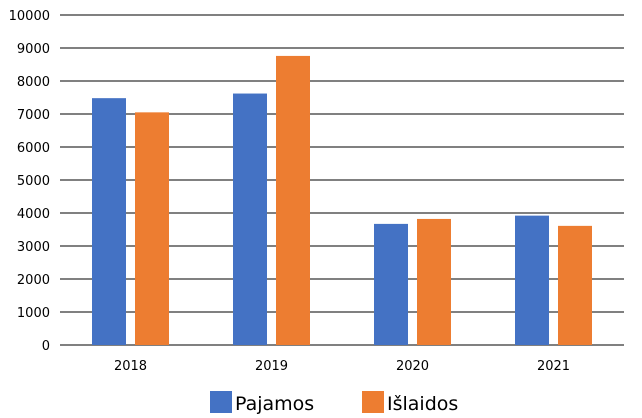  What do you see at coordinates (33, 82) in the screenshot?
I see `y-tick-label: 8000` at bounding box center [33, 82].